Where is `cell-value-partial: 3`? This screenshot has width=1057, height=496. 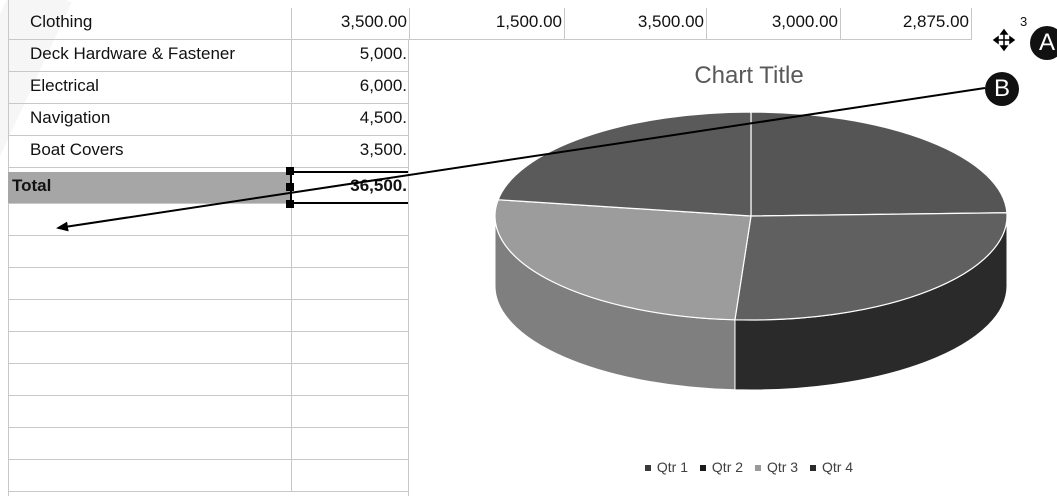 cell-value-partial: 3 is located at coordinates (1024, 21).